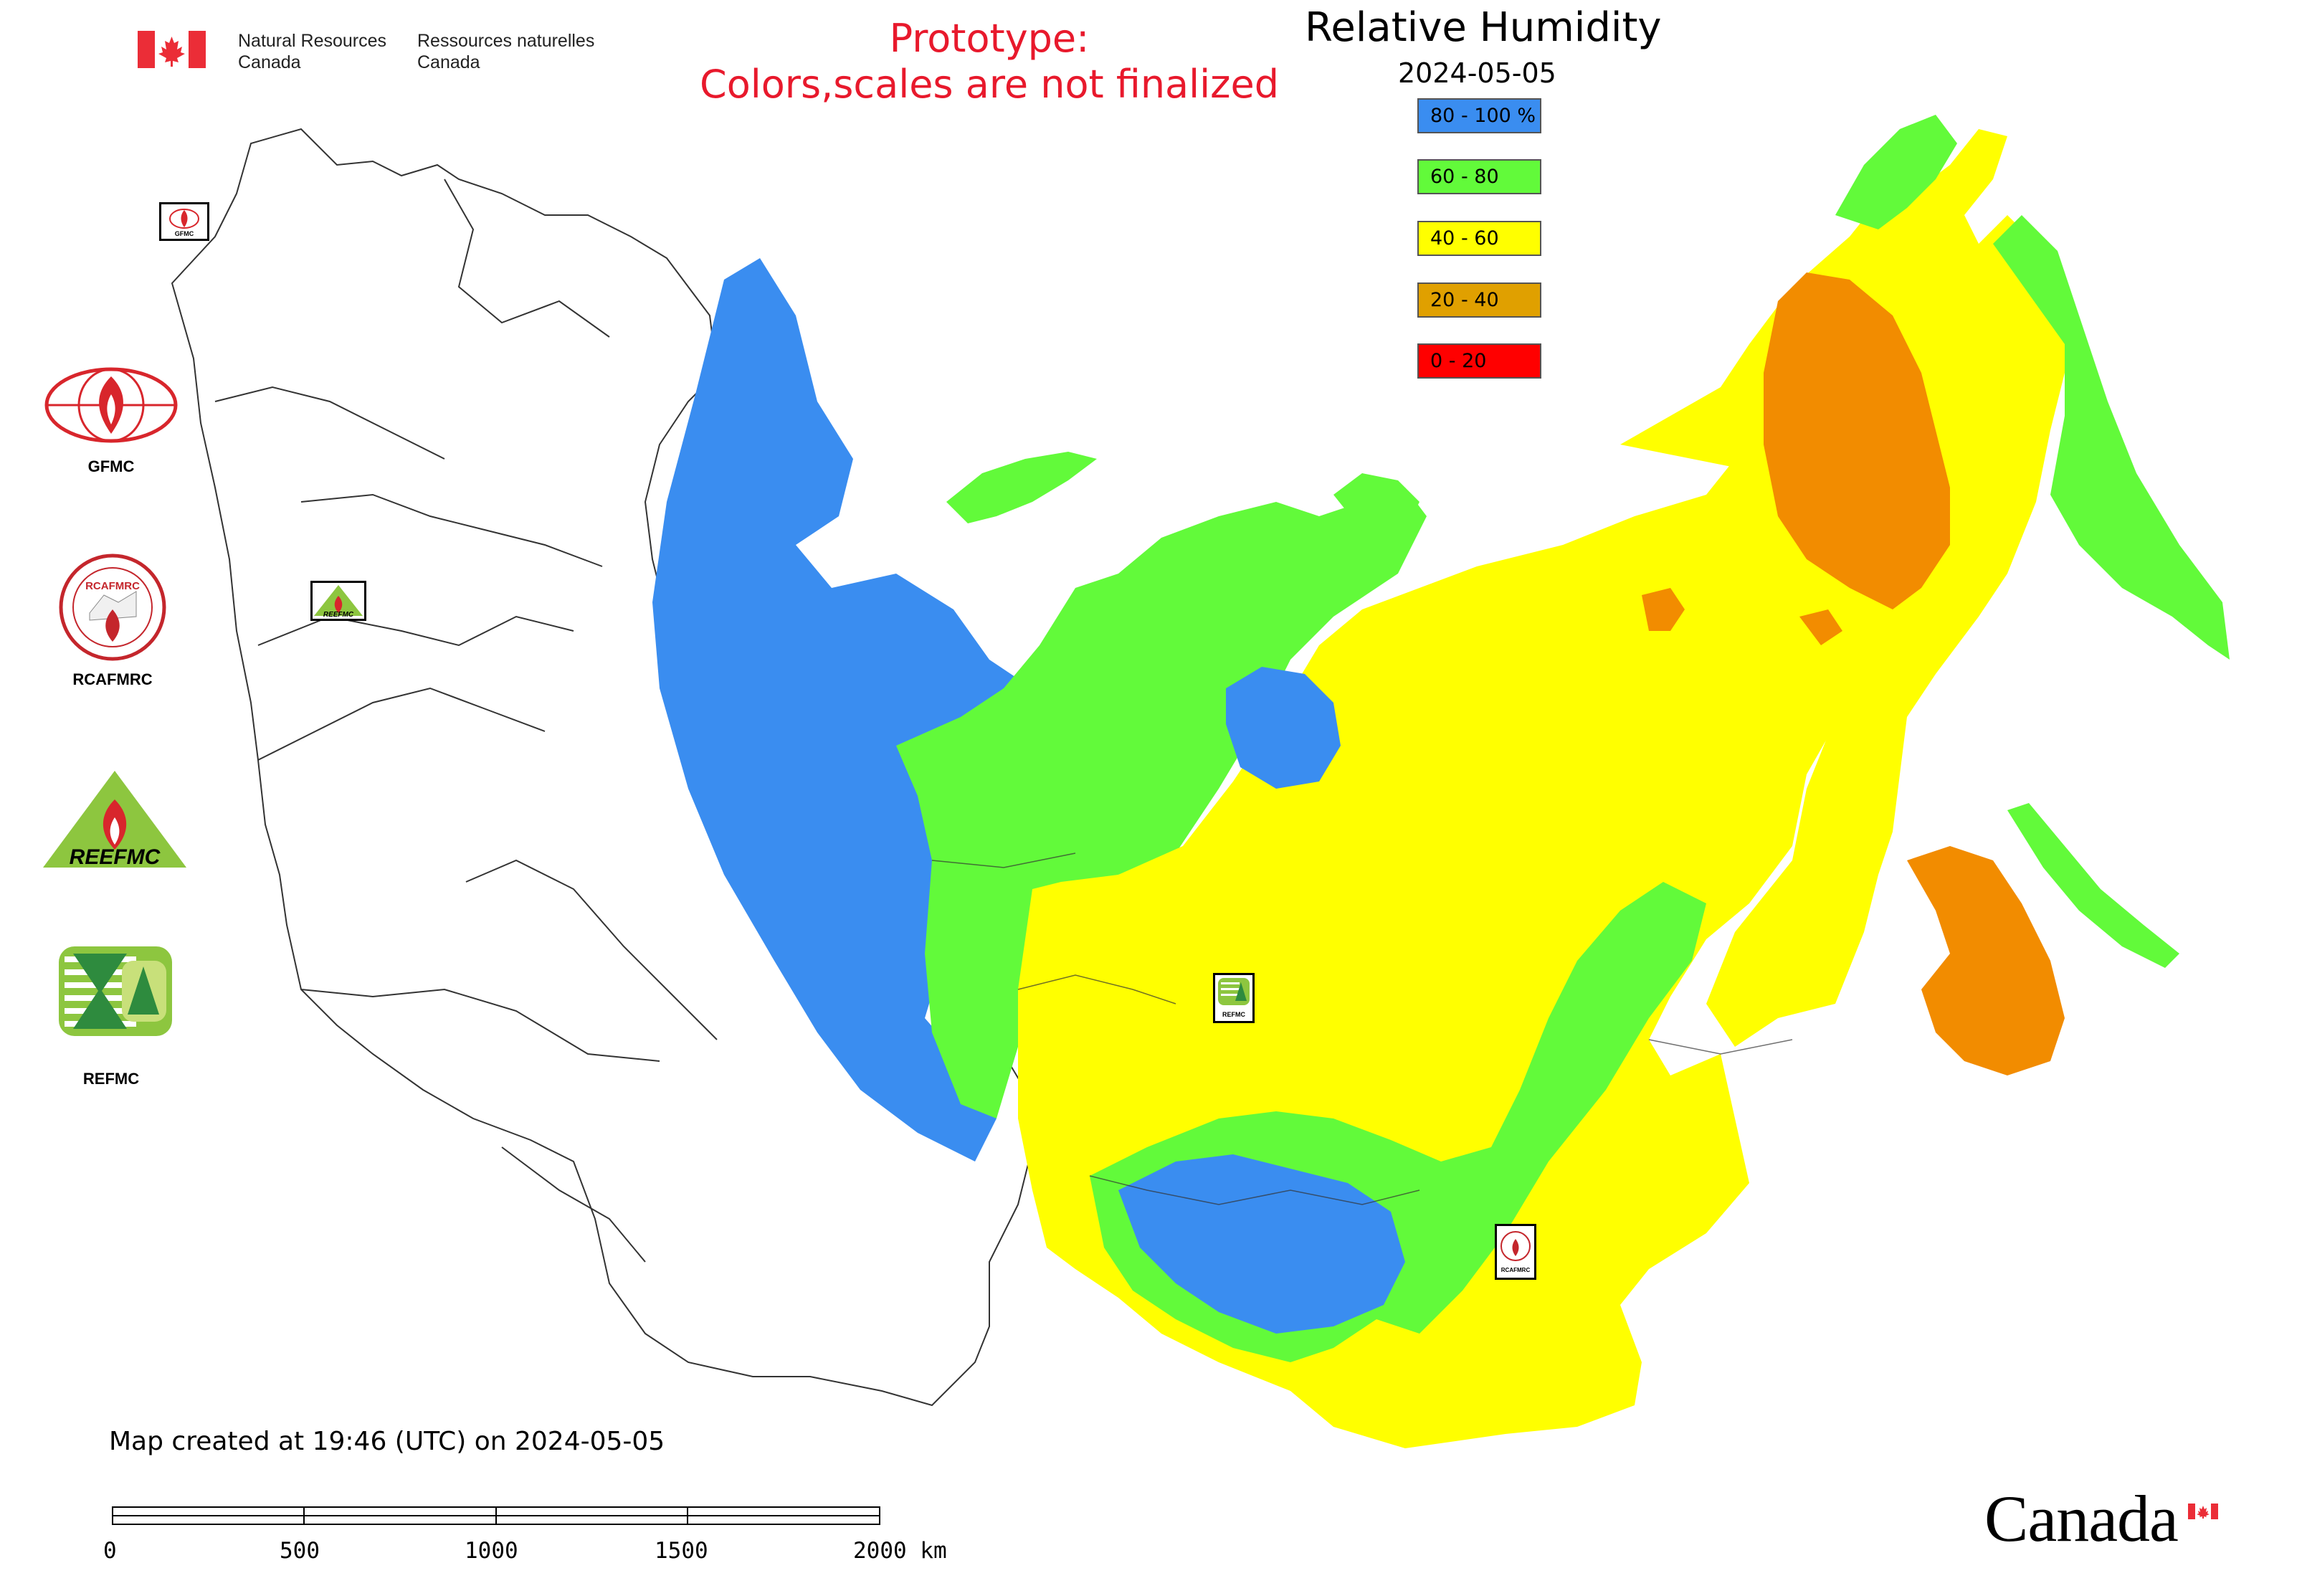  What do you see at coordinates (1022, 487) in the screenshot?
I see `island-novaya-zemlya` at bounding box center [1022, 487].